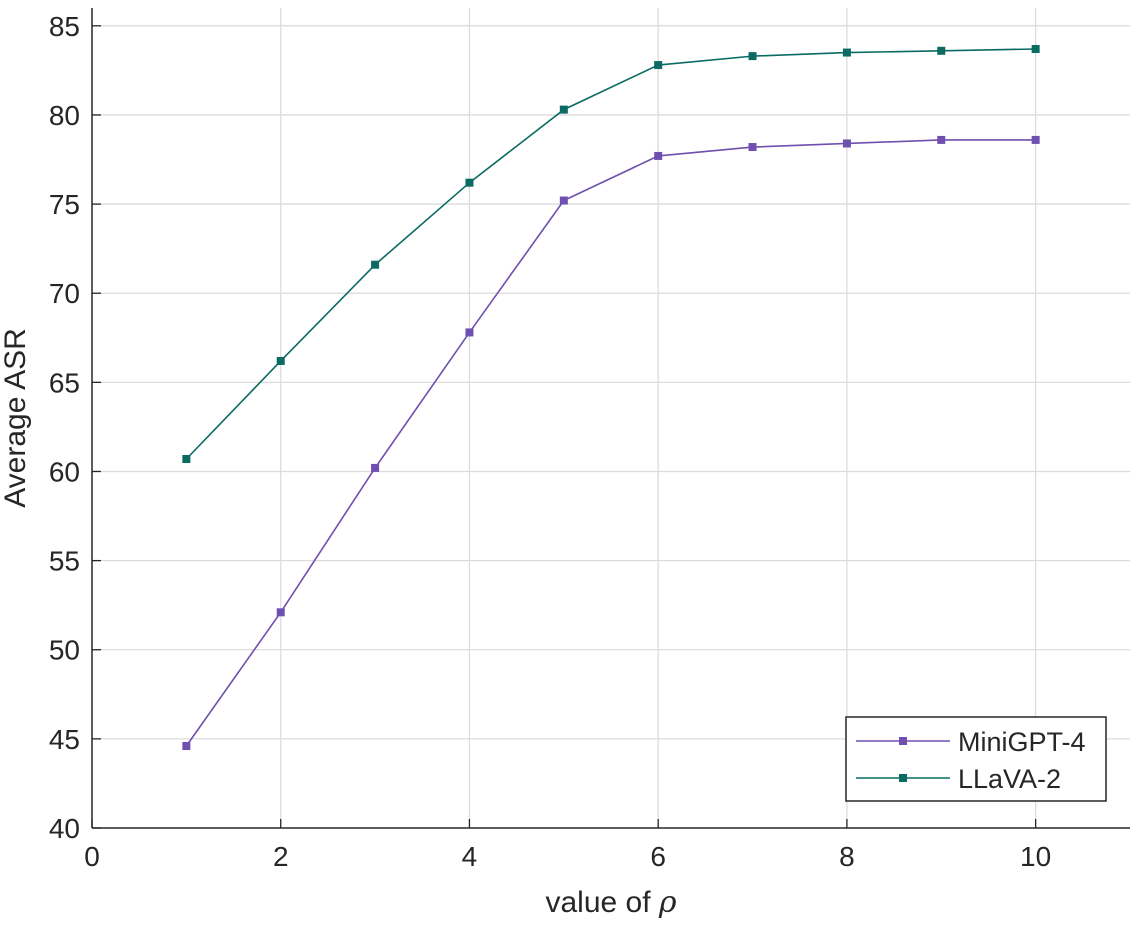 This screenshot has height=941, width=1147. Describe the element at coordinates (64, 382) in the screenshot. I see `y-tick-label: 65` at that location.